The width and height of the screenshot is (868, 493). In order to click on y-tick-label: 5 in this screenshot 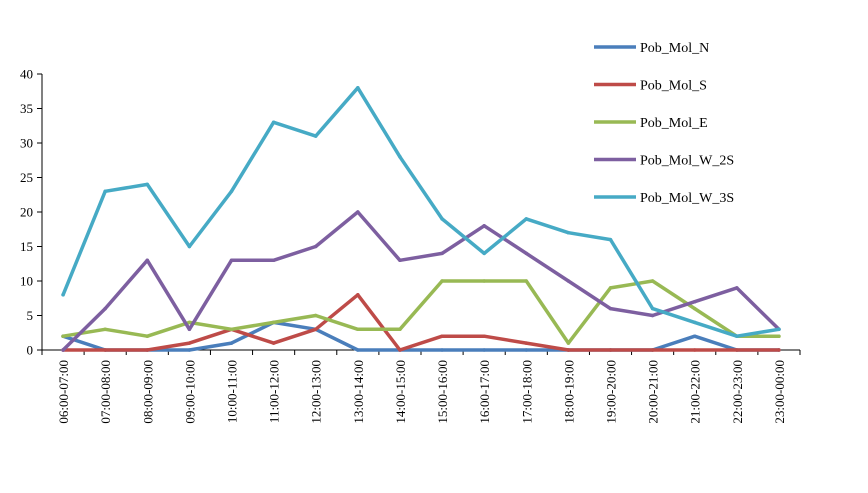, I will do `click(30, 315)`.